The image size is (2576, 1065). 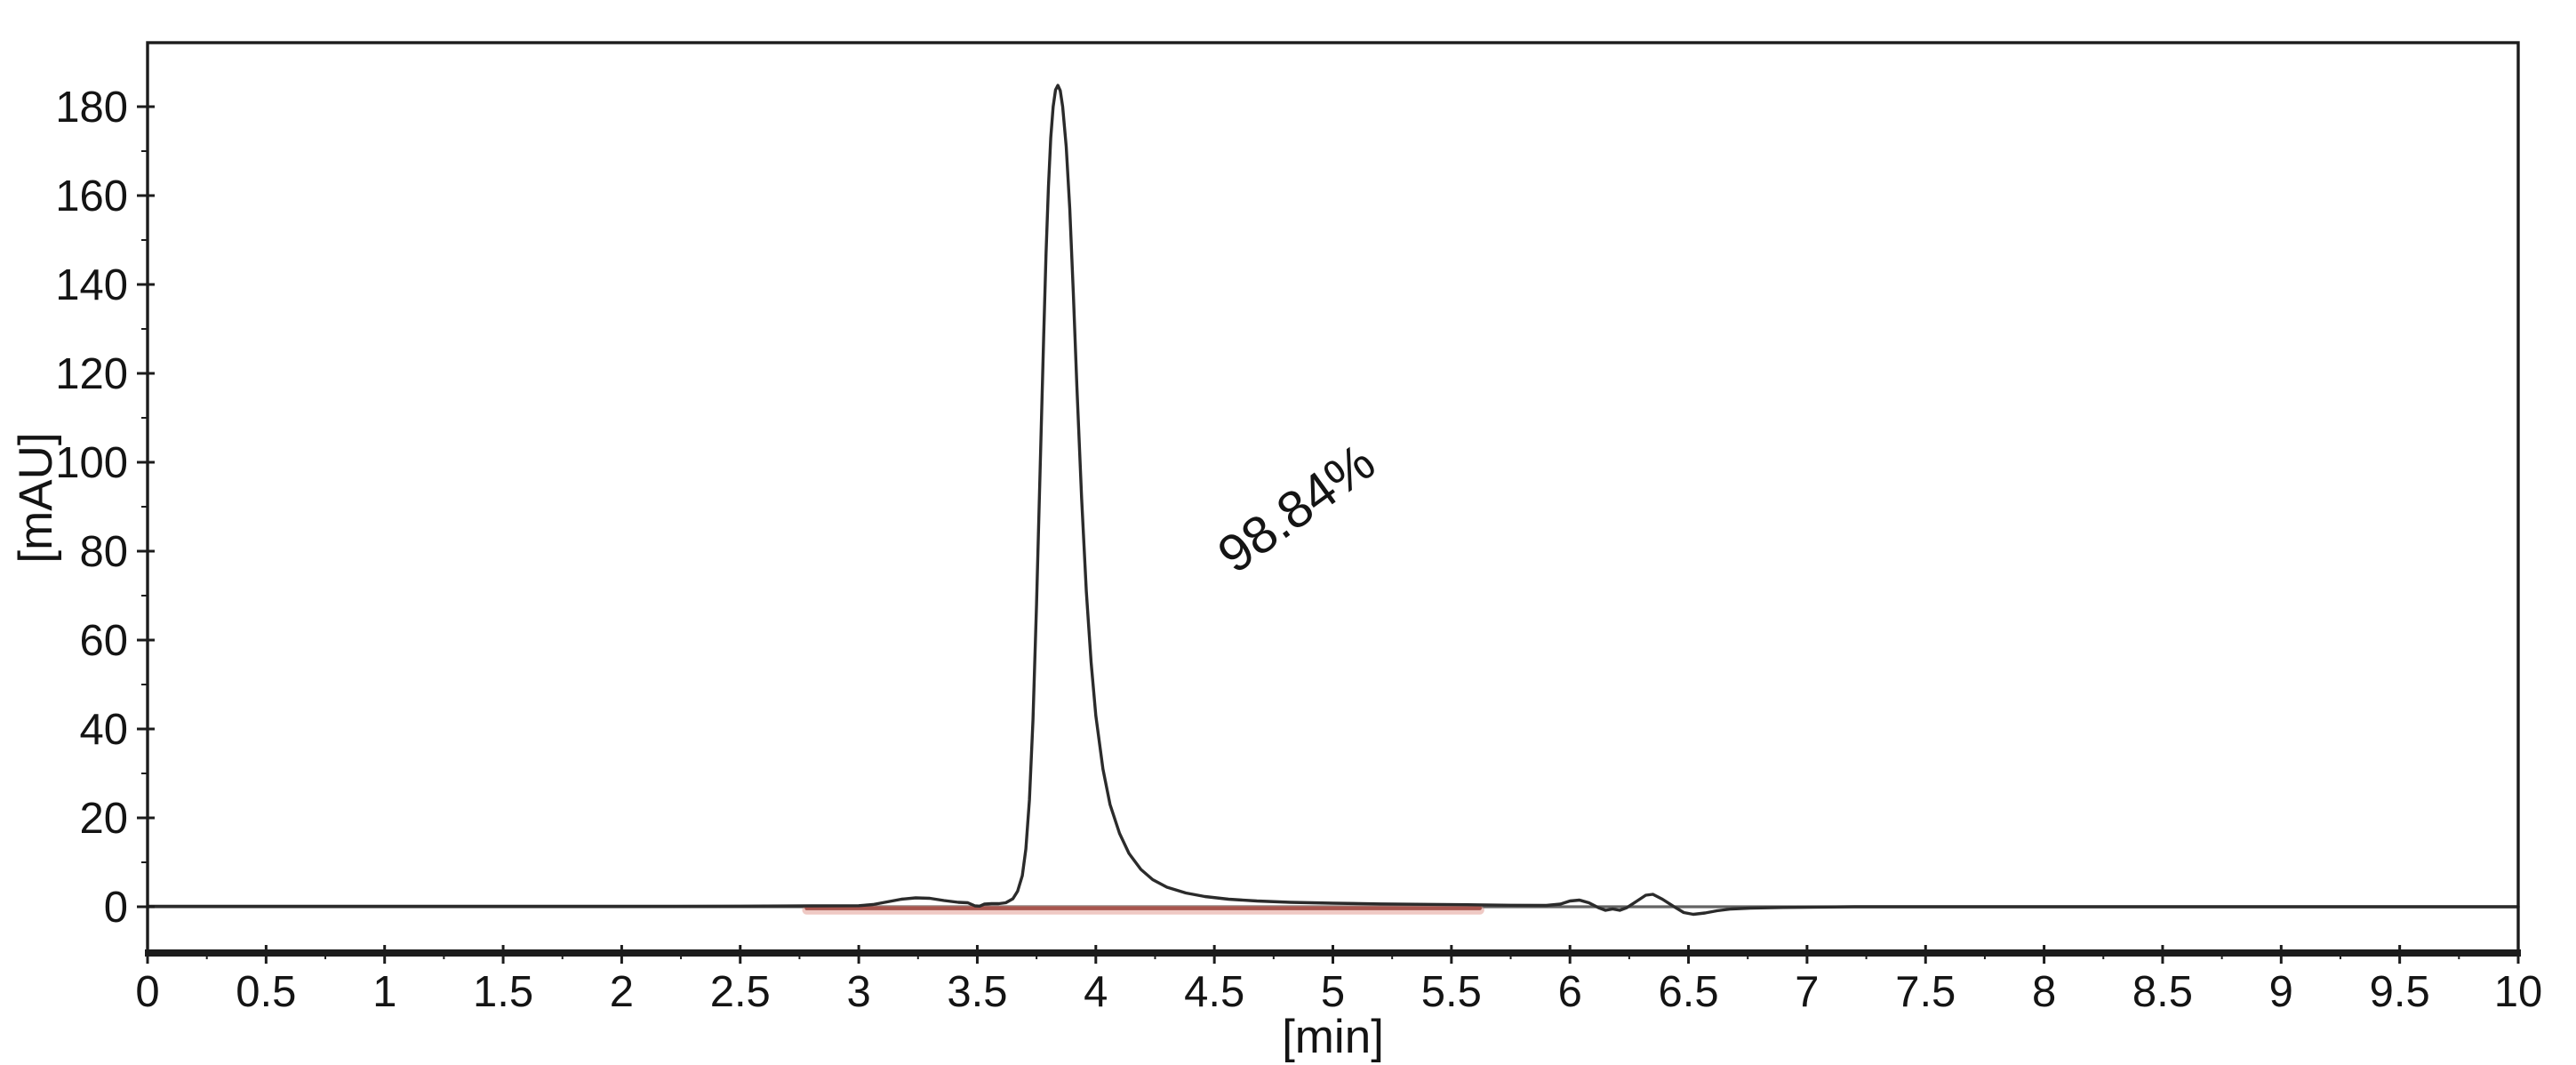 I want to click on y-tick-label: 0, so click(x=116, y=908).